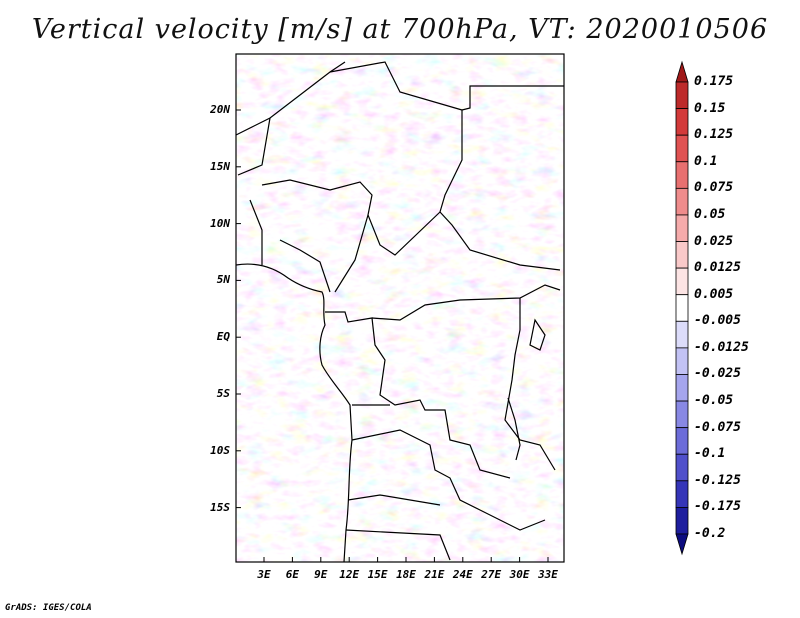 This screenshot has height=618, width=800. What do you see at coordinates (717, 507) in the screenshot?
I see `colorbar-label: -0.175` at bounding box center [717, 507].